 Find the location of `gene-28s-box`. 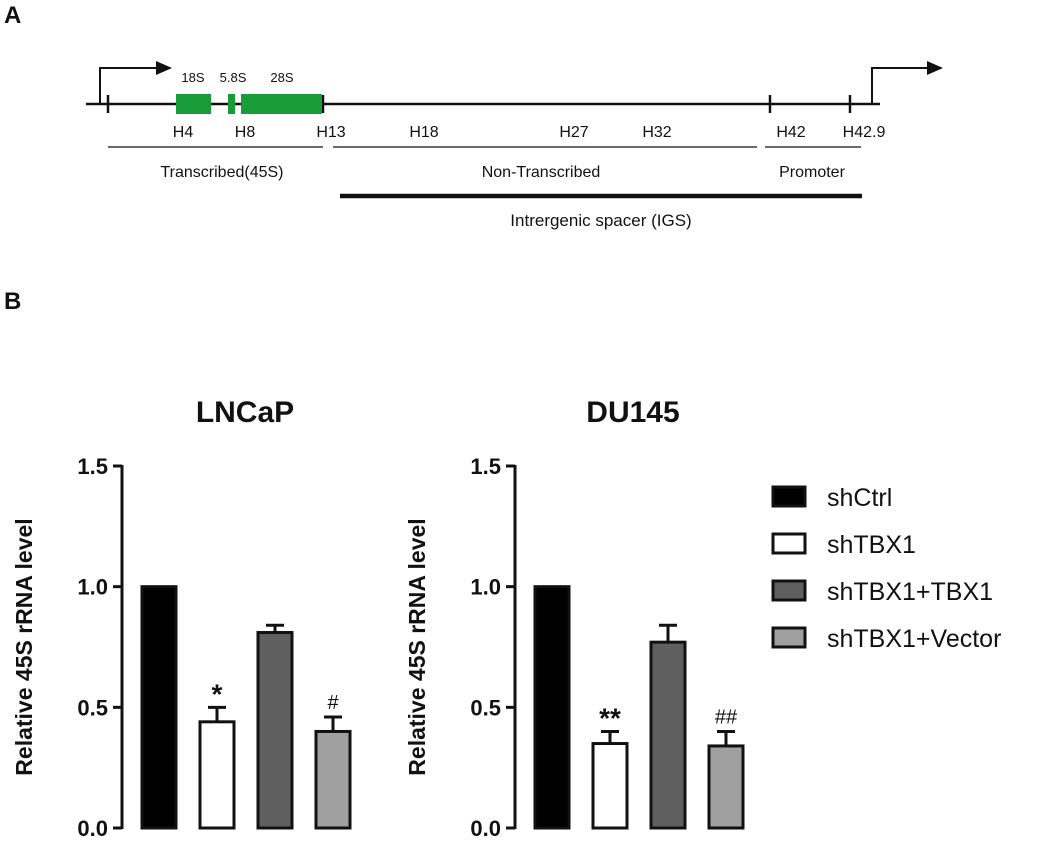

gene-28s-box is located at coordinates (281, 104).